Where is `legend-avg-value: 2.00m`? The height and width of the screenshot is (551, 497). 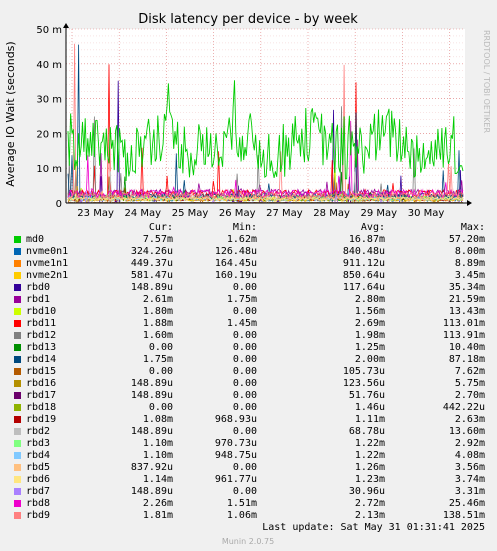
legend-avg-value: 2.00m is located at coordinates (369, 359).